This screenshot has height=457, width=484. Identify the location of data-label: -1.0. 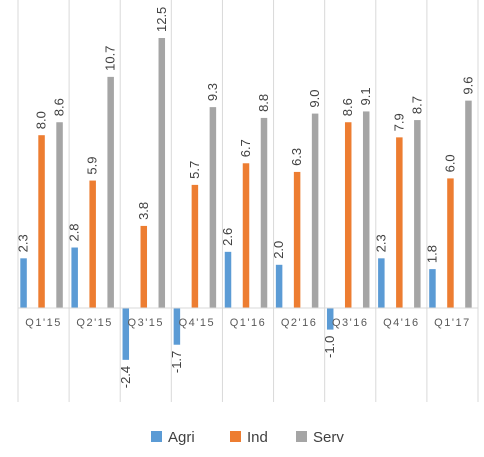
(329, 347).